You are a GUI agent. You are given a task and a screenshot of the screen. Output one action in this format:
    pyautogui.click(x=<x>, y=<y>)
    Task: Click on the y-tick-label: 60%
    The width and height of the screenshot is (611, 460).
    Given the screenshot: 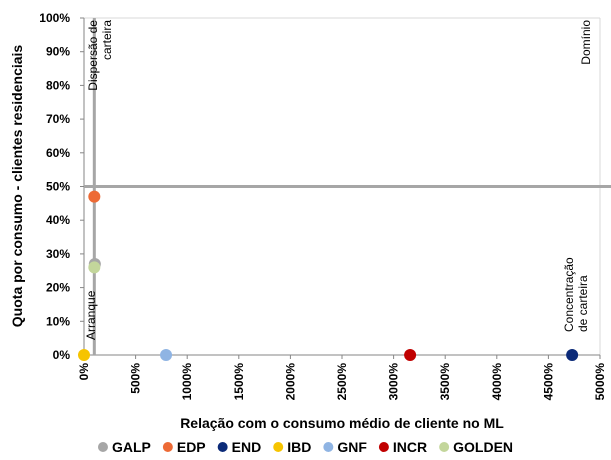 What is the action you would take?
    pyautogui.click(x=58, y=153)
    